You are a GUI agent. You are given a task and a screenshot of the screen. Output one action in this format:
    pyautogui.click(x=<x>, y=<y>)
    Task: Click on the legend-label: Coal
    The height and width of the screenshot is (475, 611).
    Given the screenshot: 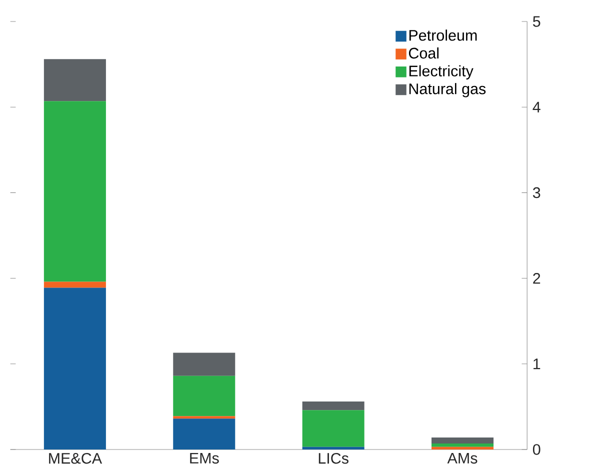 What is the action you would take?
    pyautogui.click(x=423, y=53)
    